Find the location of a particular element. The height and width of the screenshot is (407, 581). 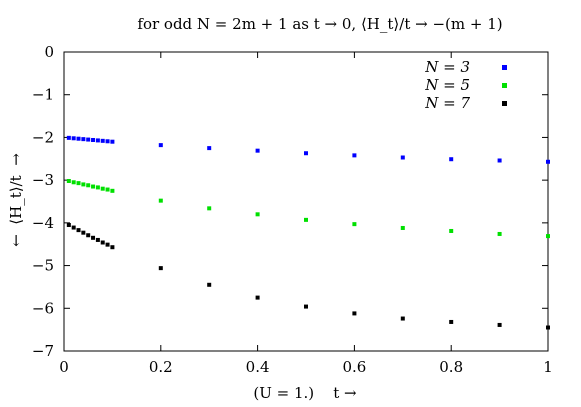

legend-label: N = 3 is located at coordinates (447, 67).